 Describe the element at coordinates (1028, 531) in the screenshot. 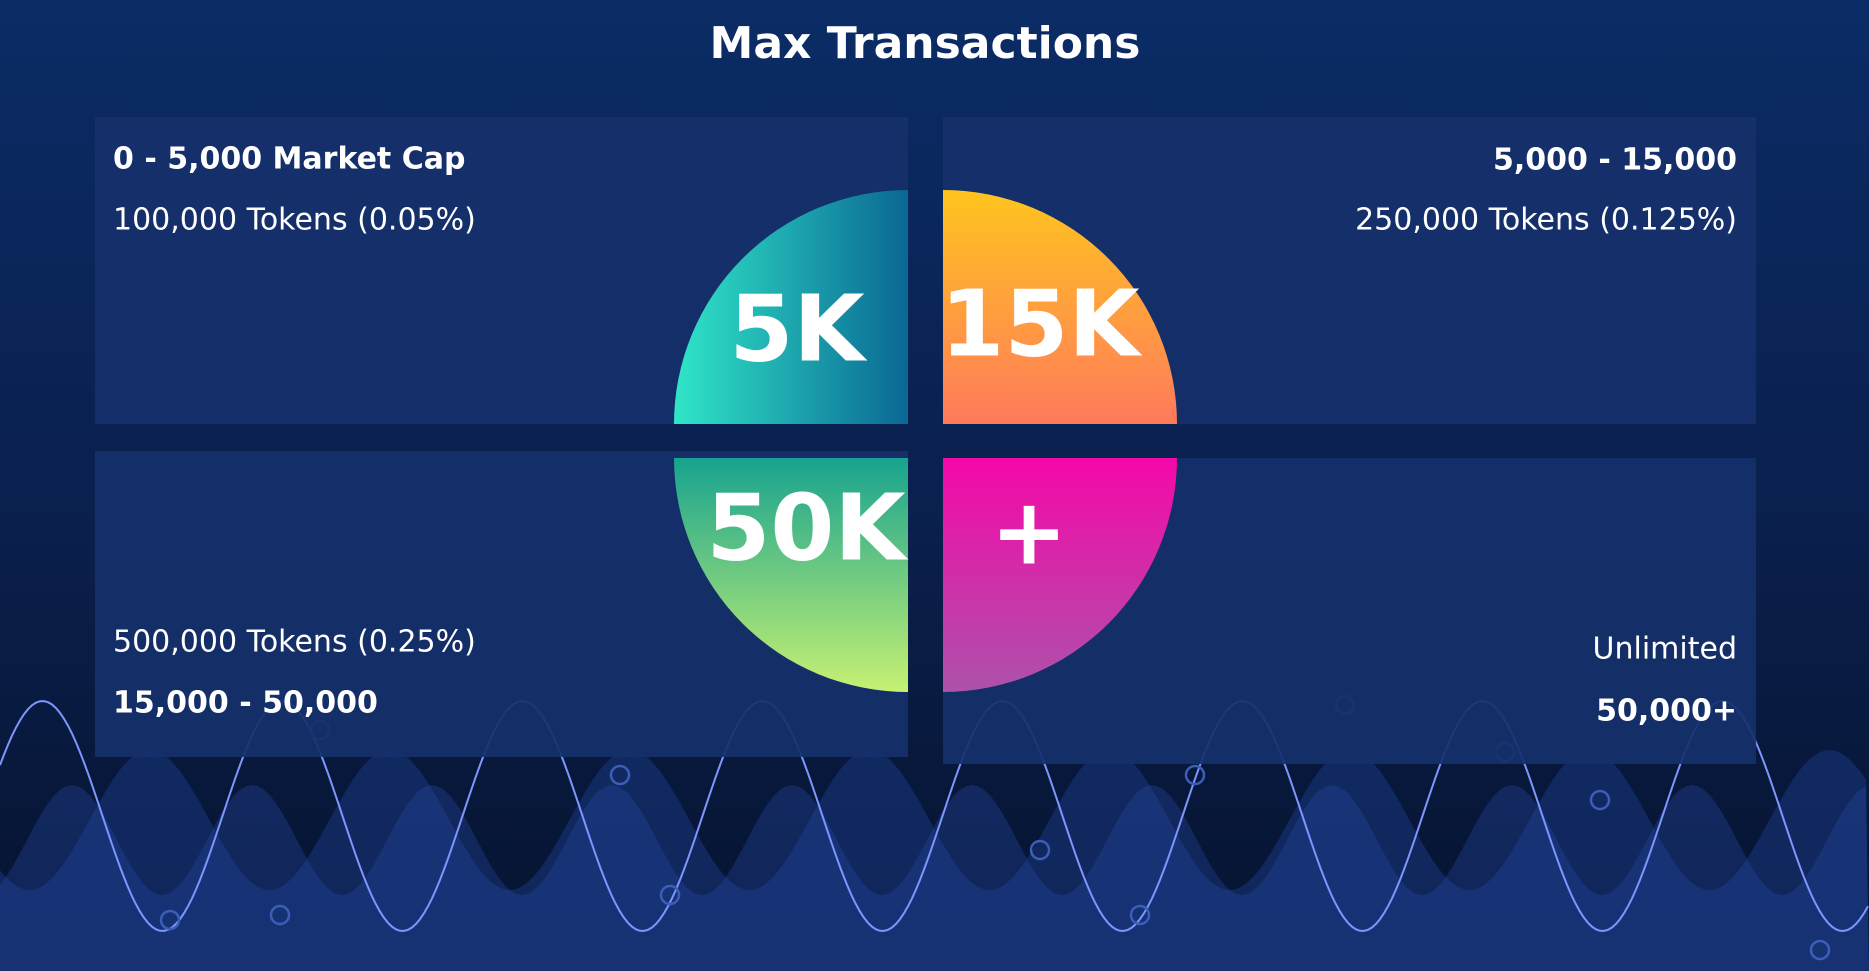

I see `badge: +` at that location.